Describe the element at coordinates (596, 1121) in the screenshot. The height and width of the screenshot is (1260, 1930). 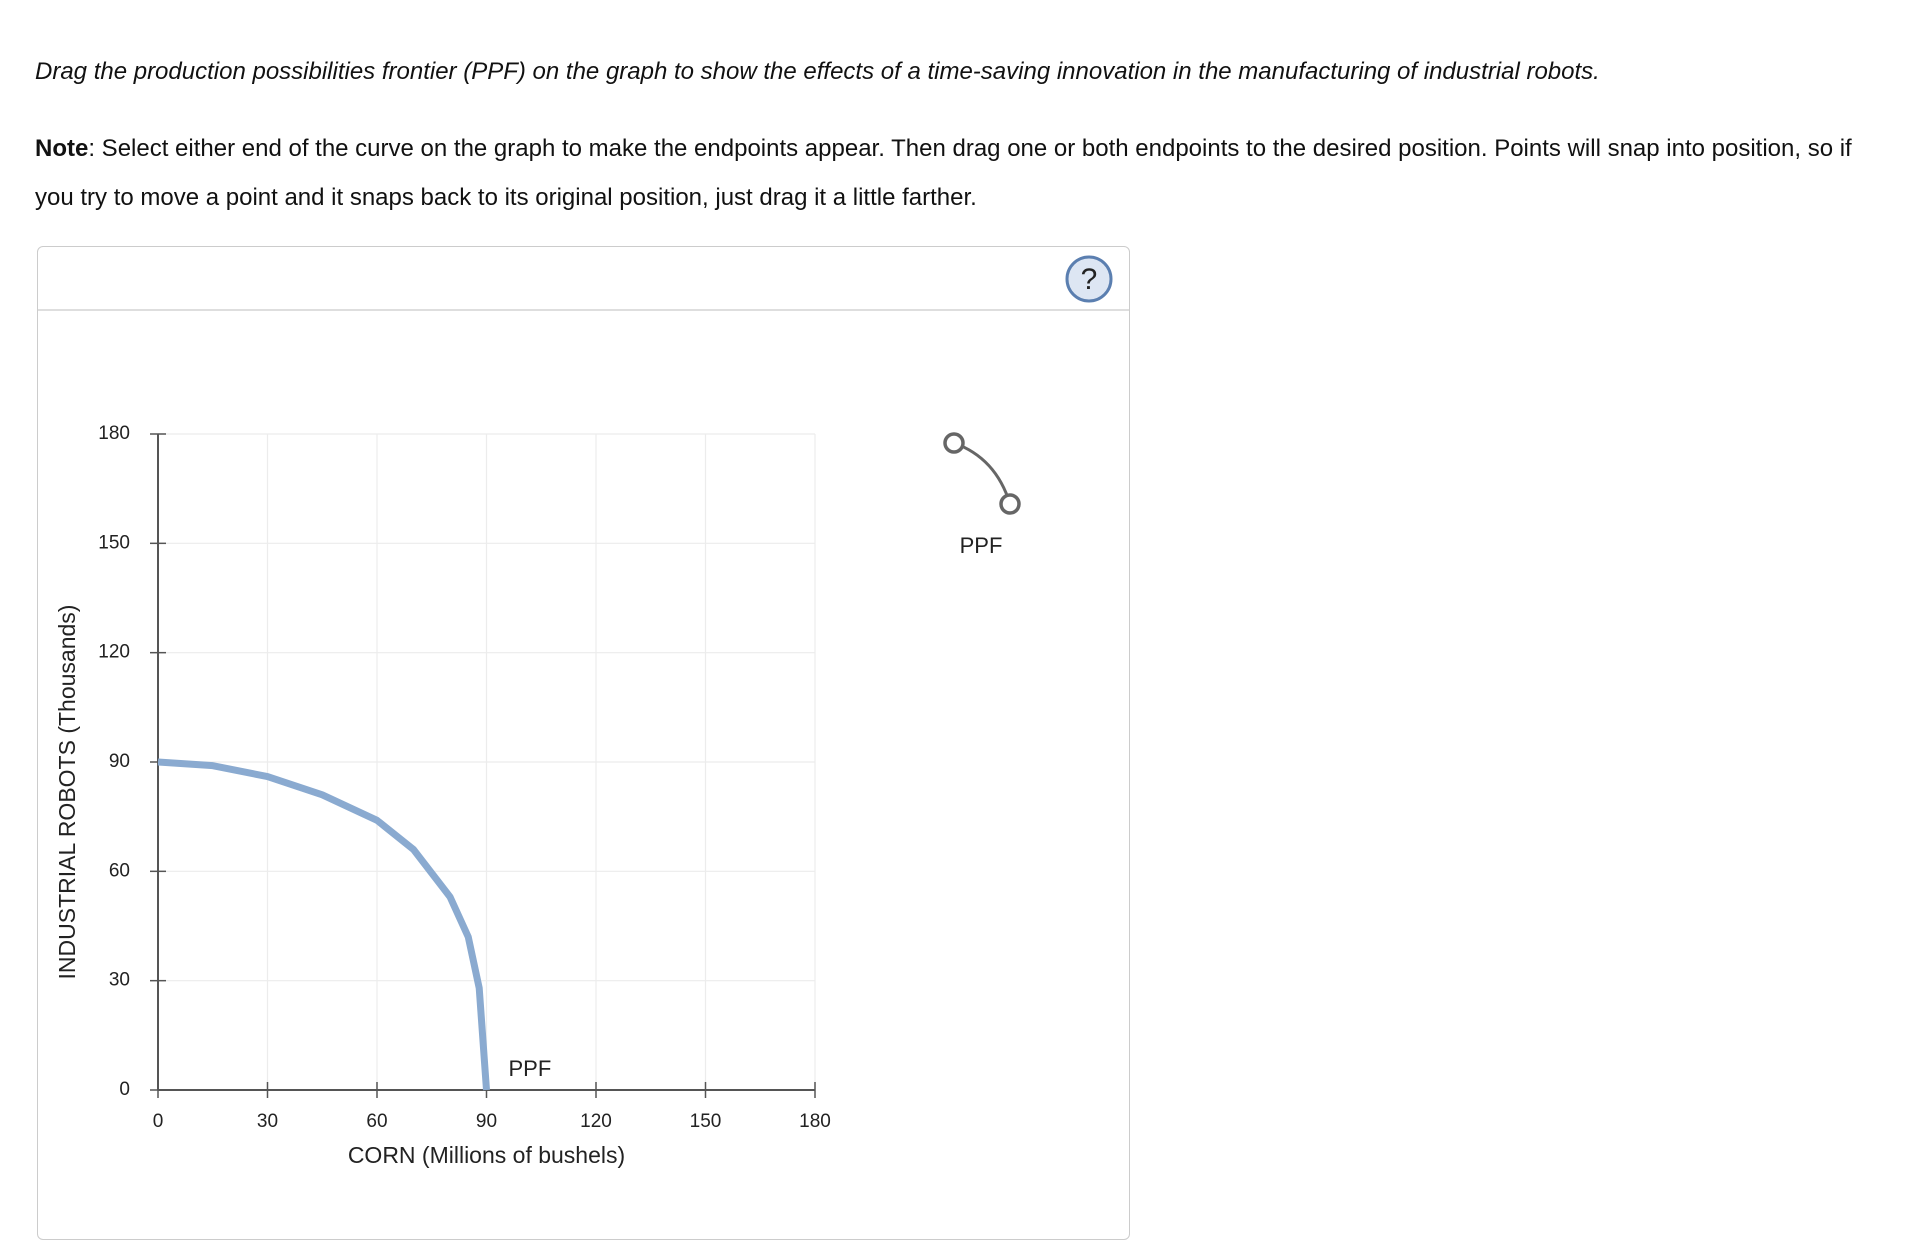
I see `x-tick-label: 120` at that location.